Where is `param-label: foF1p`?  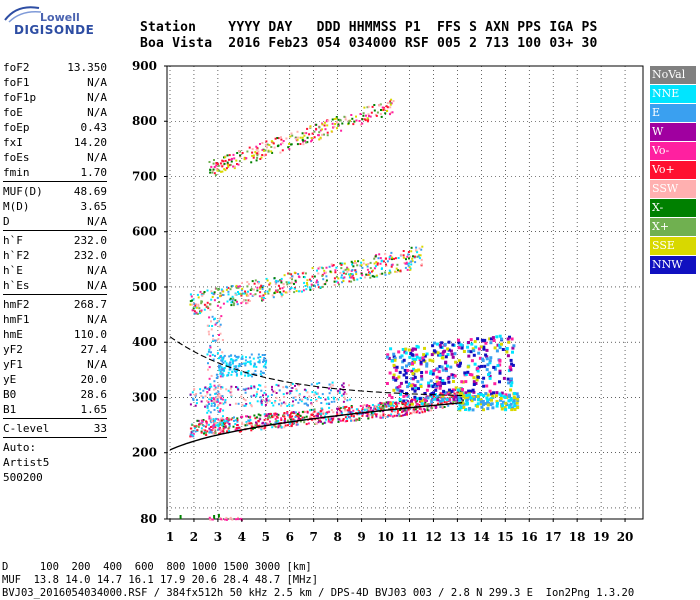 param-label: foF1p is located at coordinates (20, 97).